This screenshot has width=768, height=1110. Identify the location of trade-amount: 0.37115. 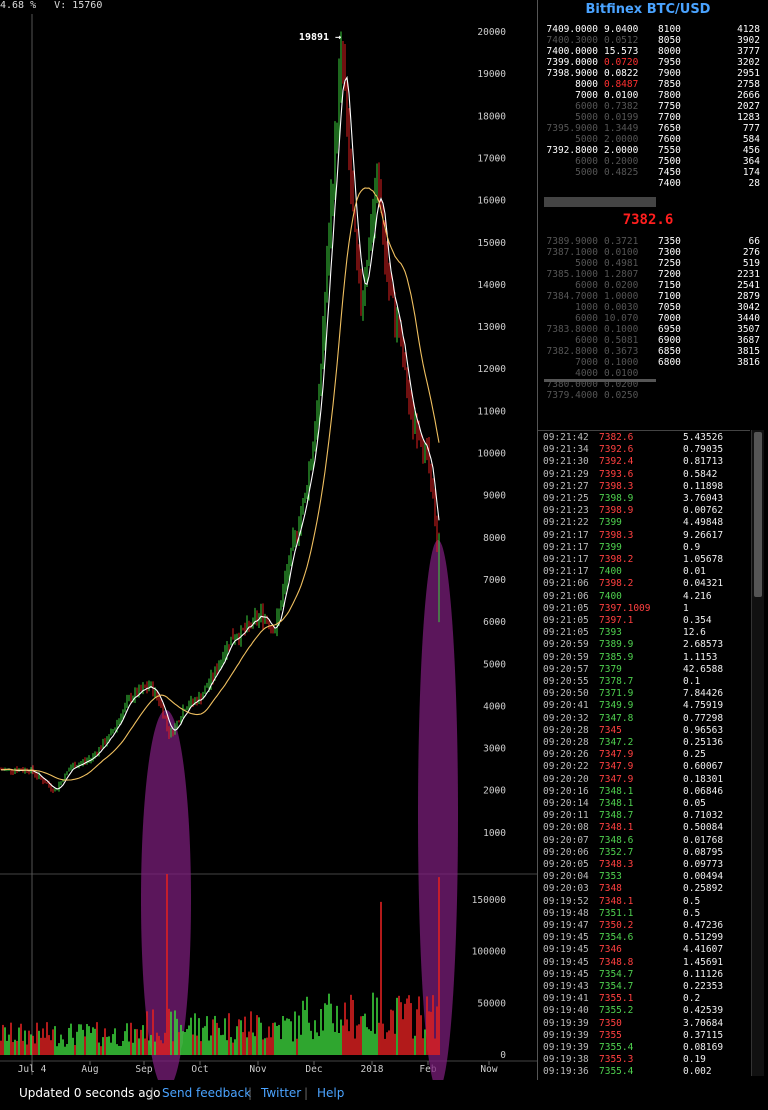
(703, 1035).